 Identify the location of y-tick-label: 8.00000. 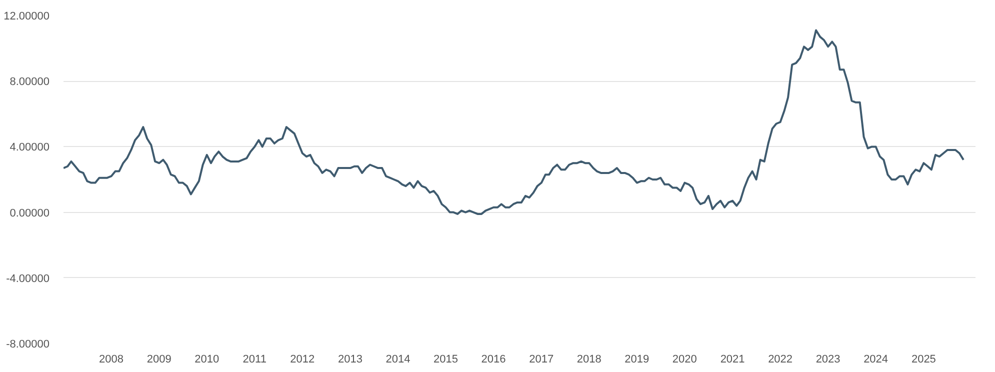
(30, 82).